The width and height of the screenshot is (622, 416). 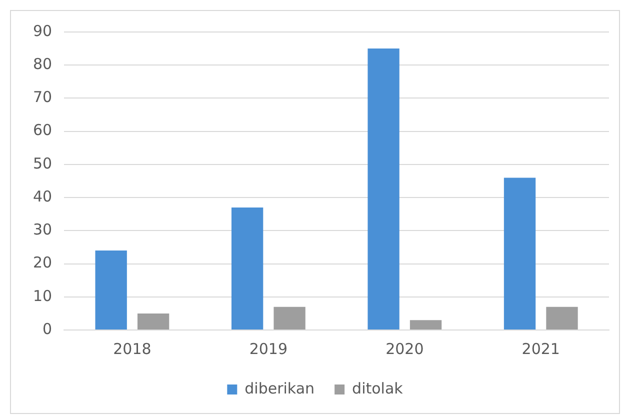 I want to click on y-tick-label: 0, so click(x=47, y=329).